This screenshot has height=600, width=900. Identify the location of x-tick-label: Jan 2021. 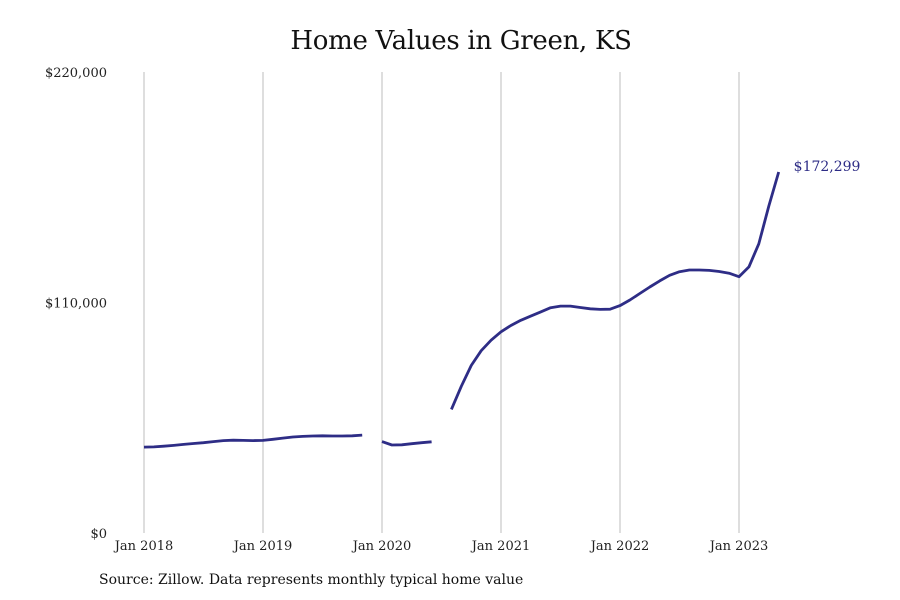
(500, 546).